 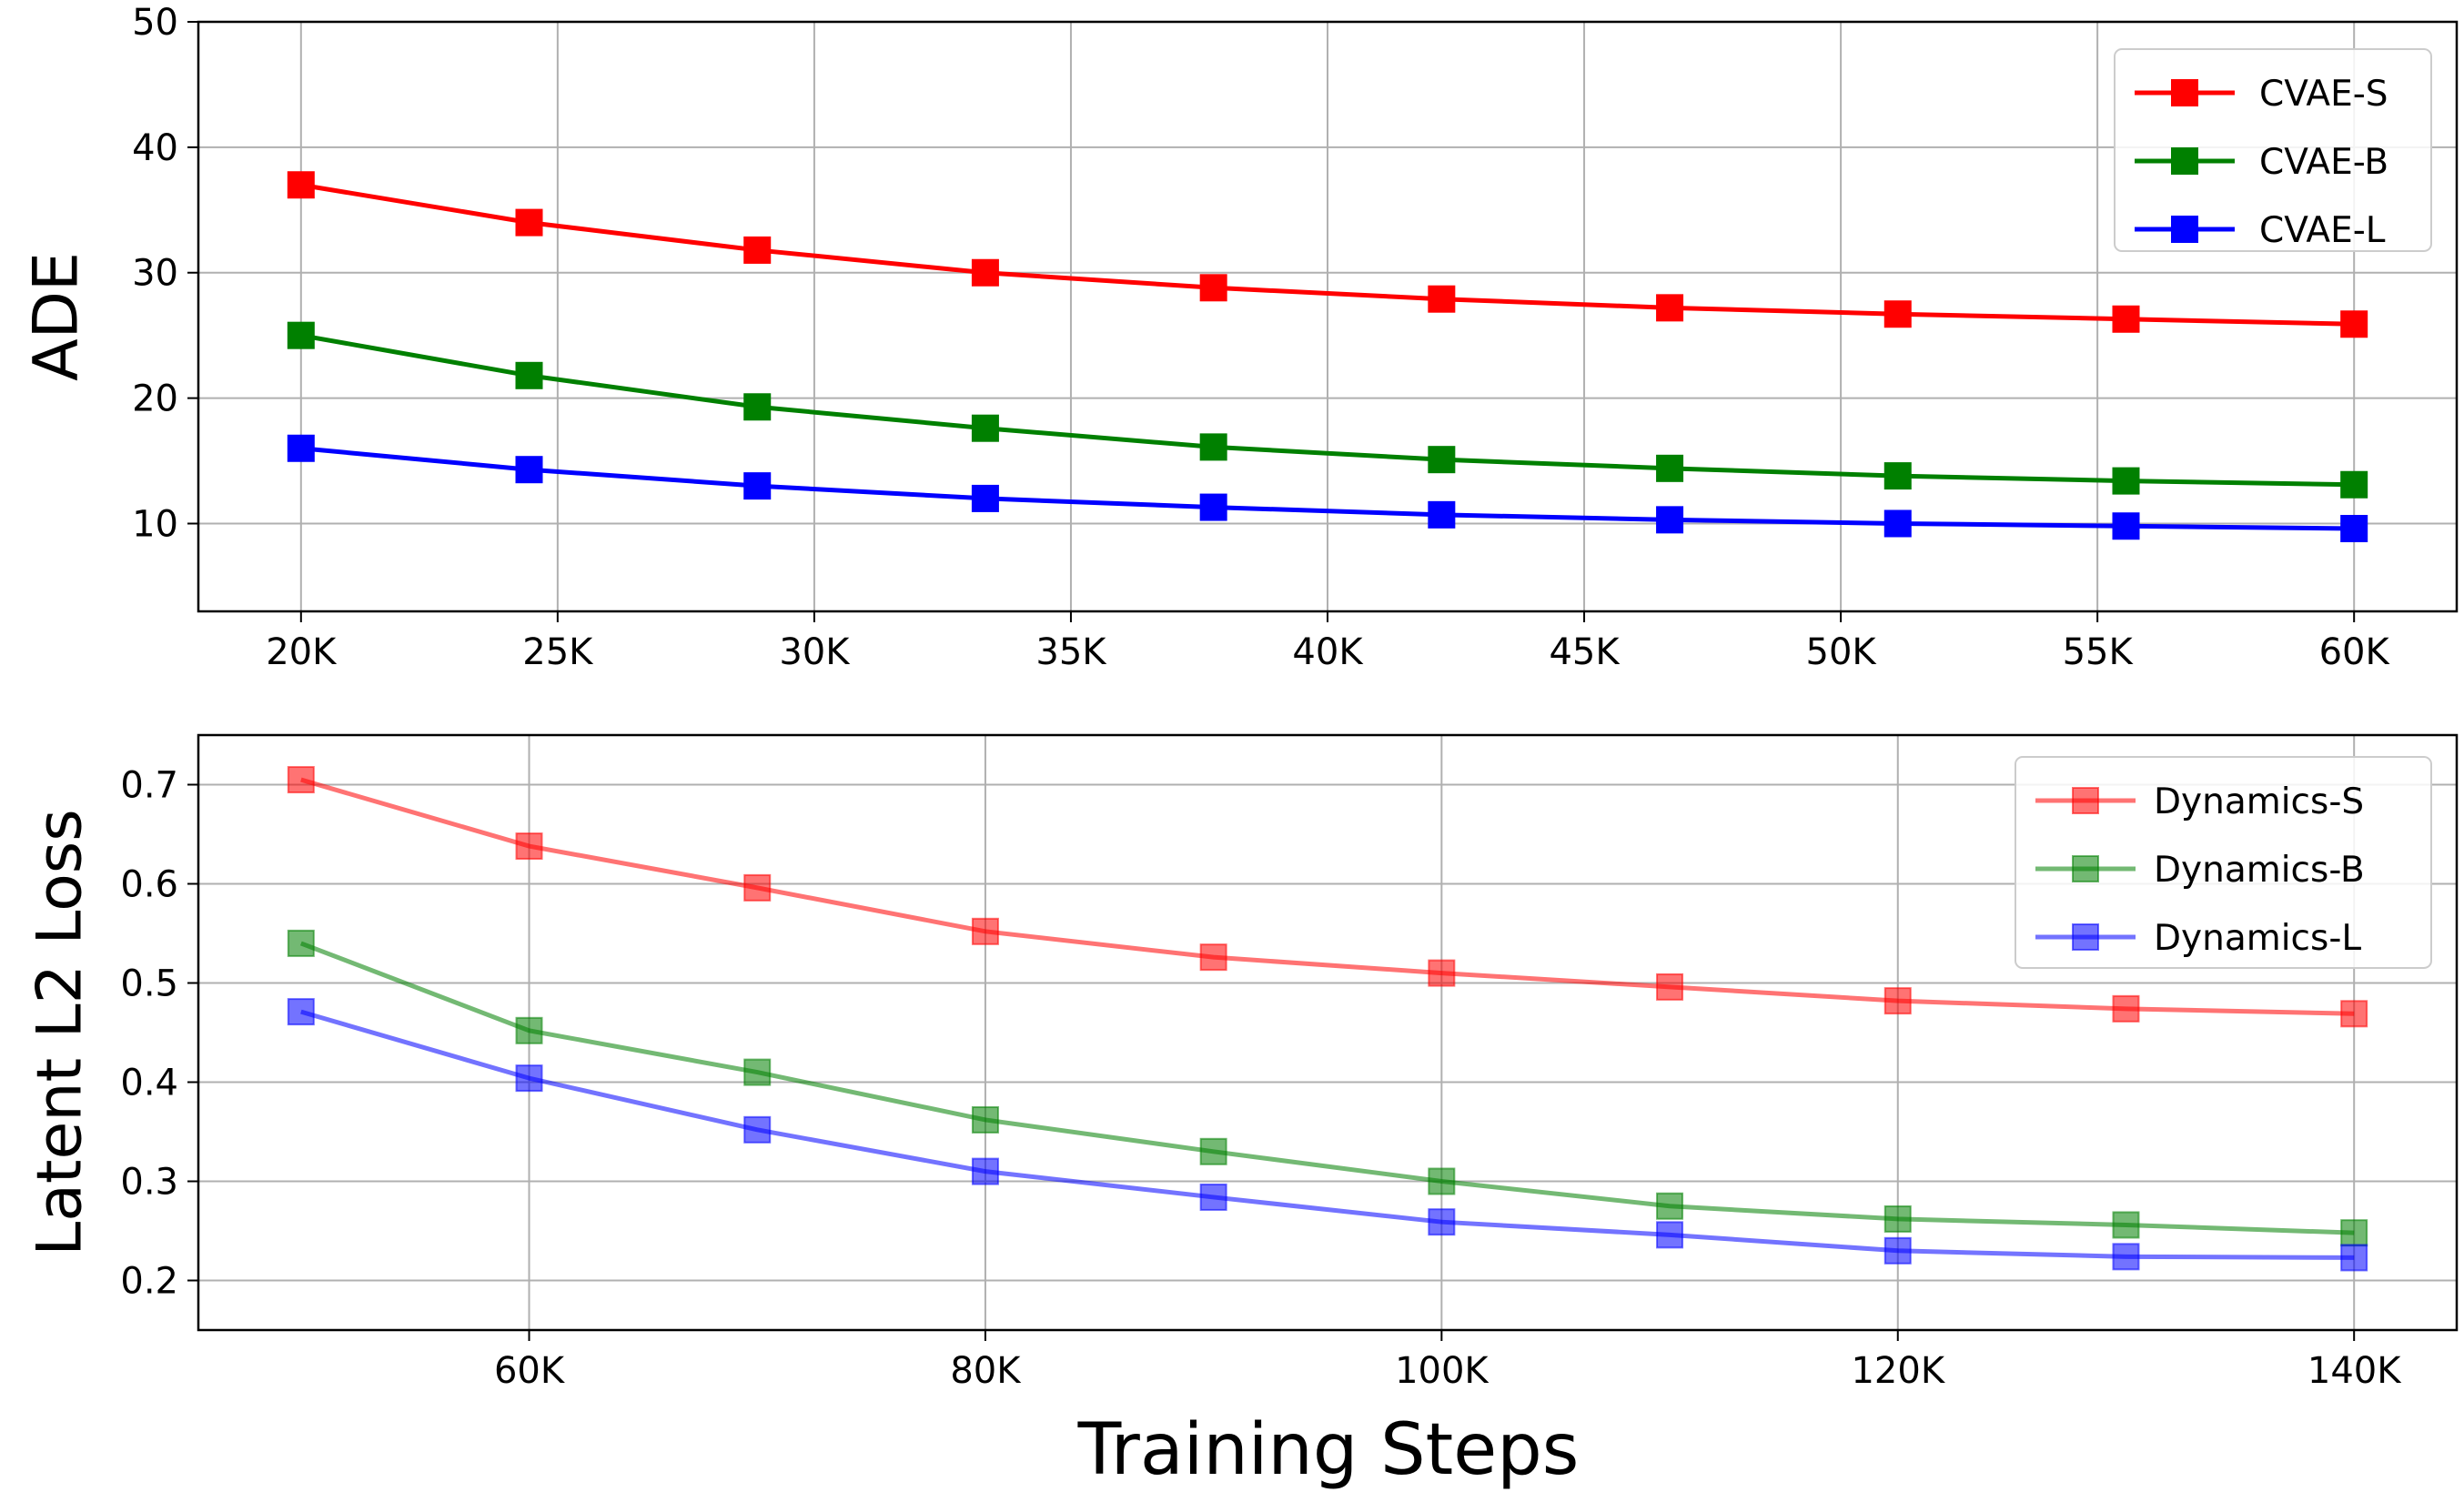 I want to click on y-tick-label: 0.7, so click(x=149, y=786).